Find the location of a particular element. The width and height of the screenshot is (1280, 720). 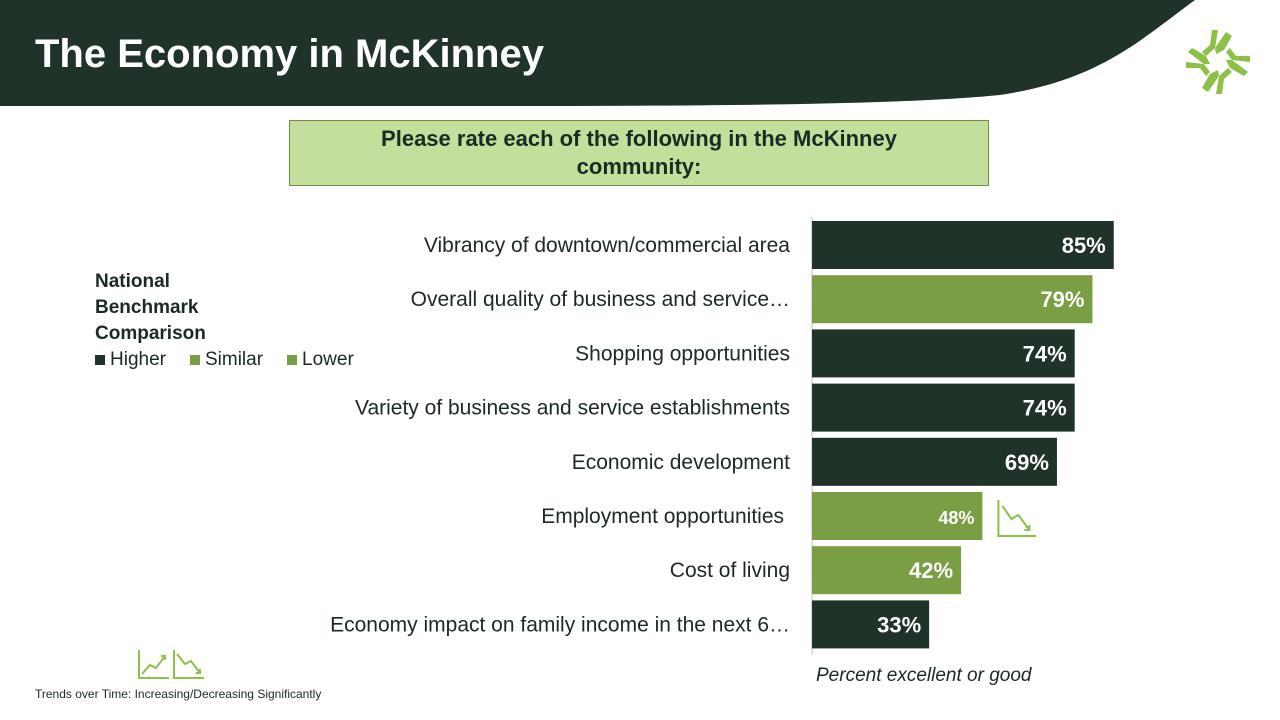

category-label: Economic development is located at coordinates (681, 462).